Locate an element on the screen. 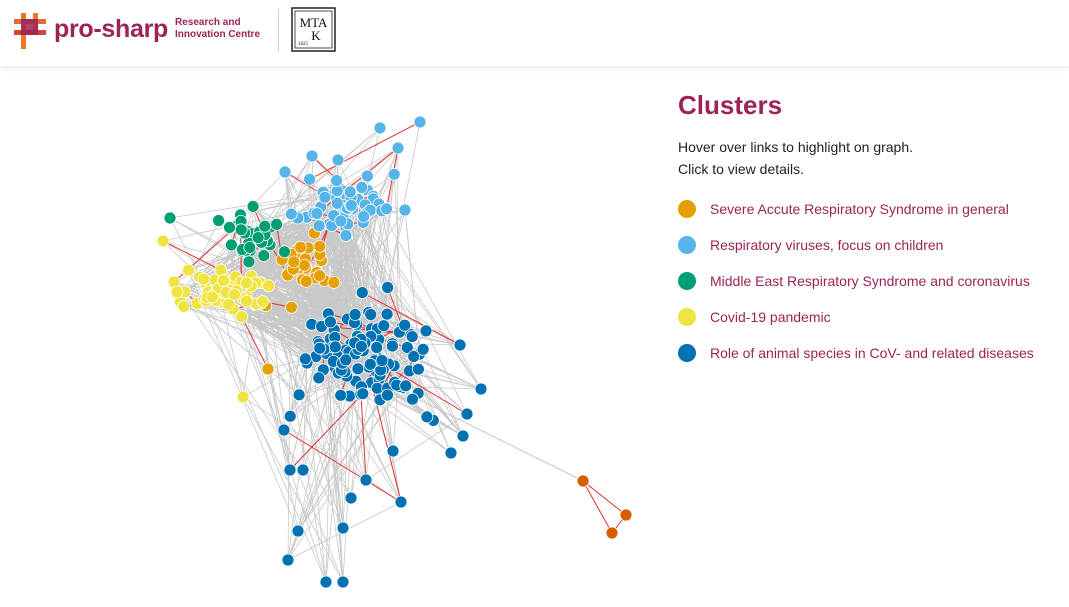 The image size is (1069, 607). cluster-item-covid19: Covid-19 pandemic is located at coordinates (873, 317).